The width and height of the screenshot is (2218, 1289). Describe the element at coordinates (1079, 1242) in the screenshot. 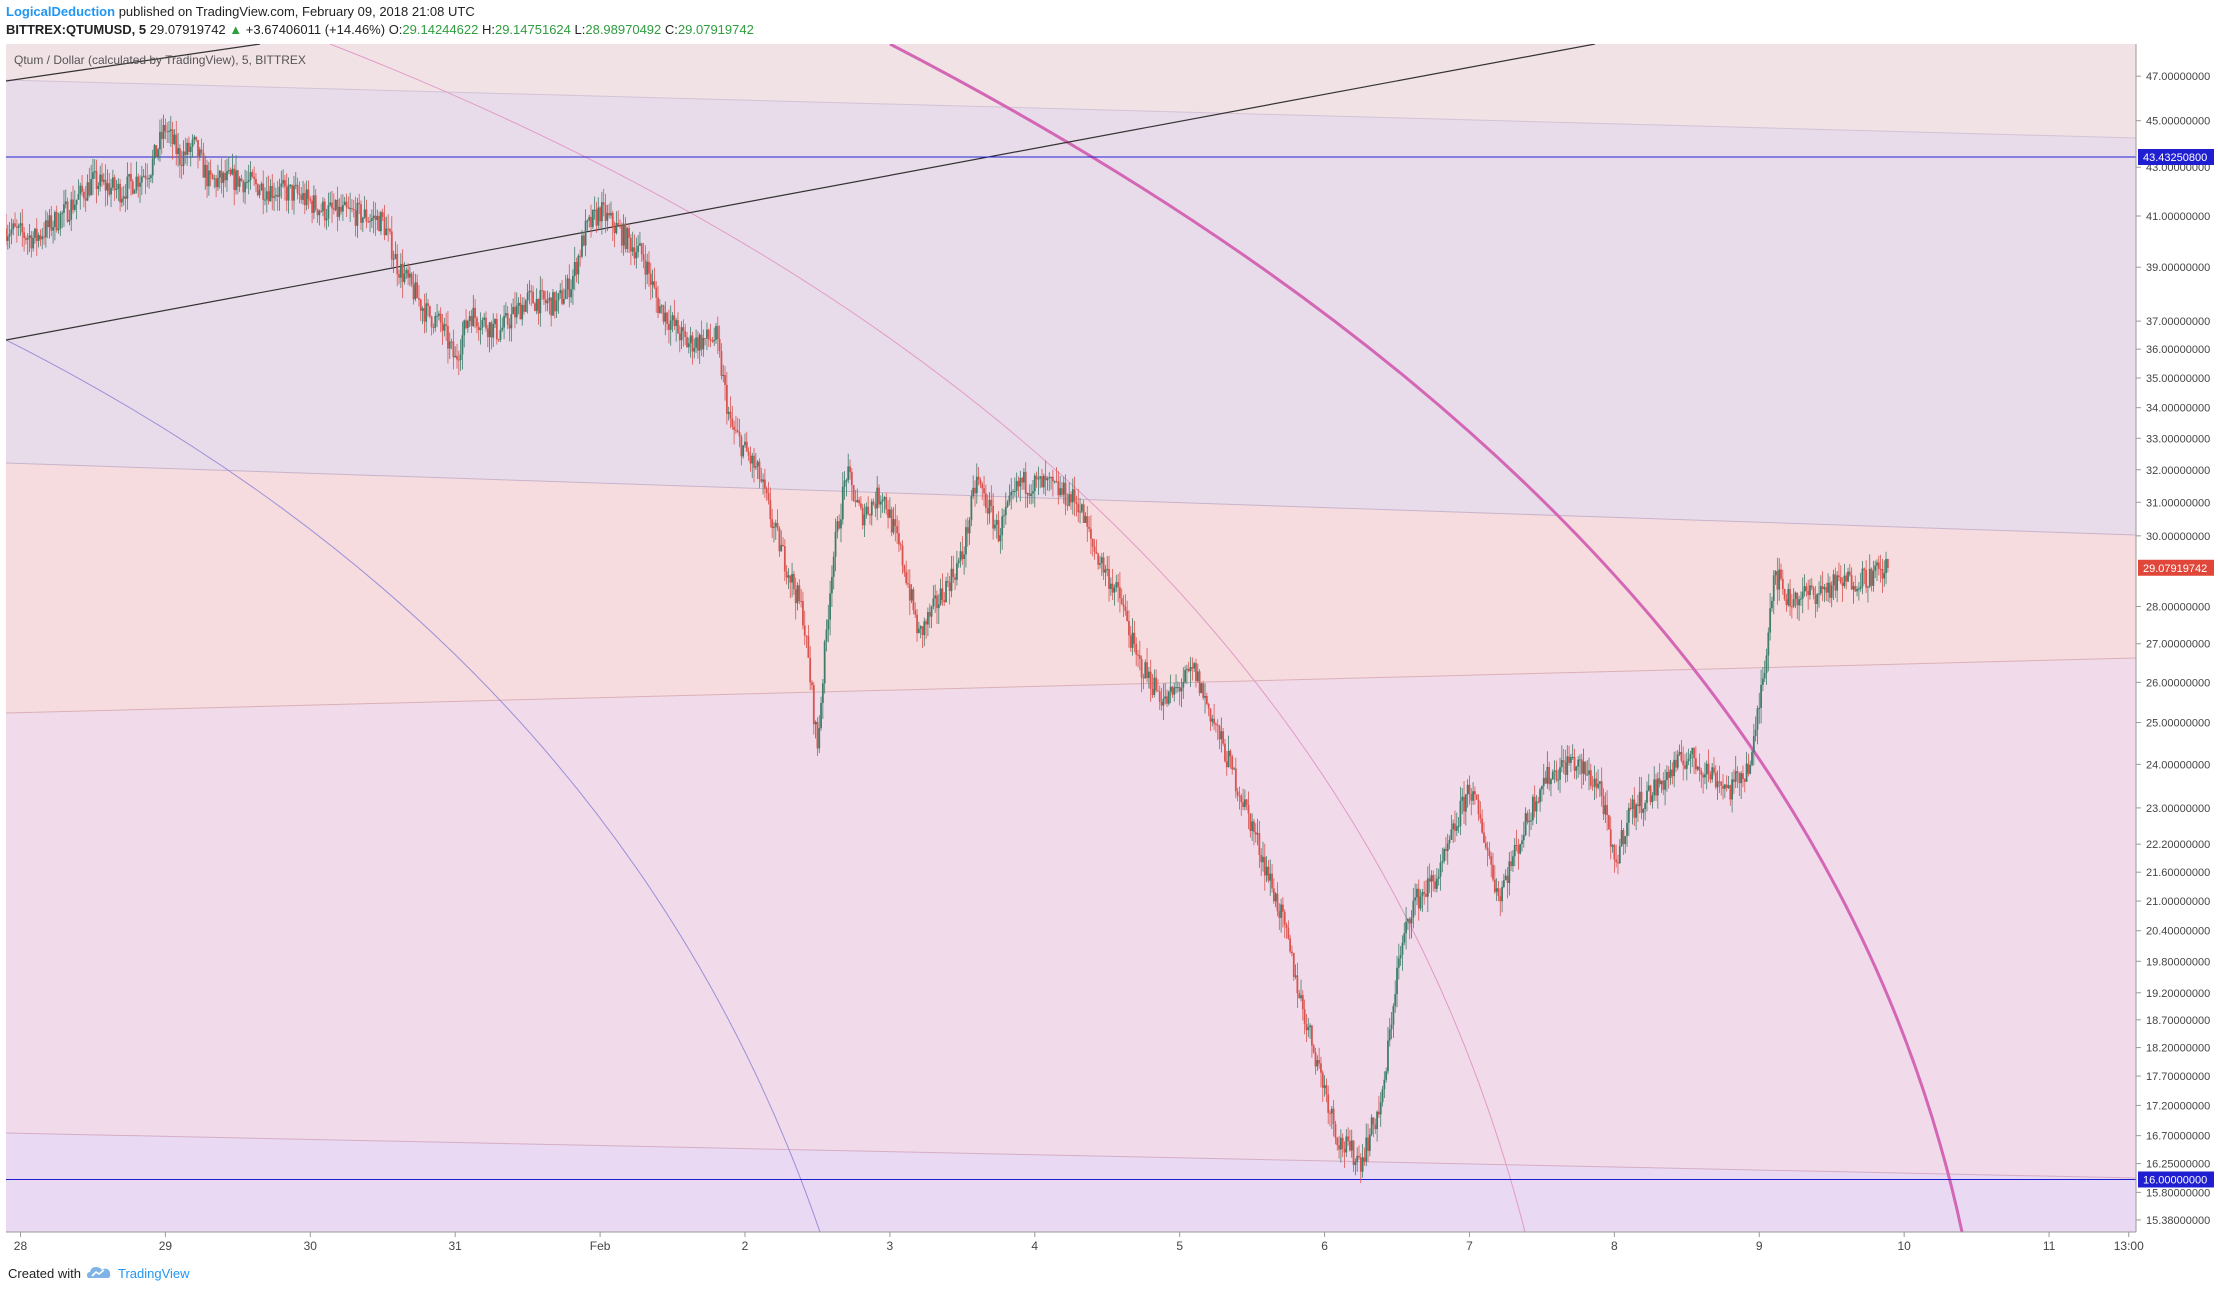

I see `time-axis: 28 29 30 31 Feb 2 3 4 5 6 7 8 9 10 11 13:00` at that location.